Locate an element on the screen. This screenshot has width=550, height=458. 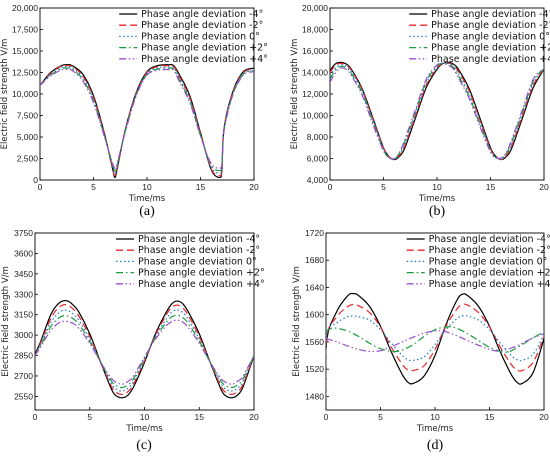
y-tick-label: 8,000 is located at coordinates (318, 137).